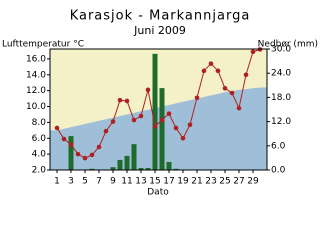 This screenshot has width=320, height=240. Describe the element at coordinates (36, 59) in the screenshot. I see `y-tick-label: 16.0` at that location.